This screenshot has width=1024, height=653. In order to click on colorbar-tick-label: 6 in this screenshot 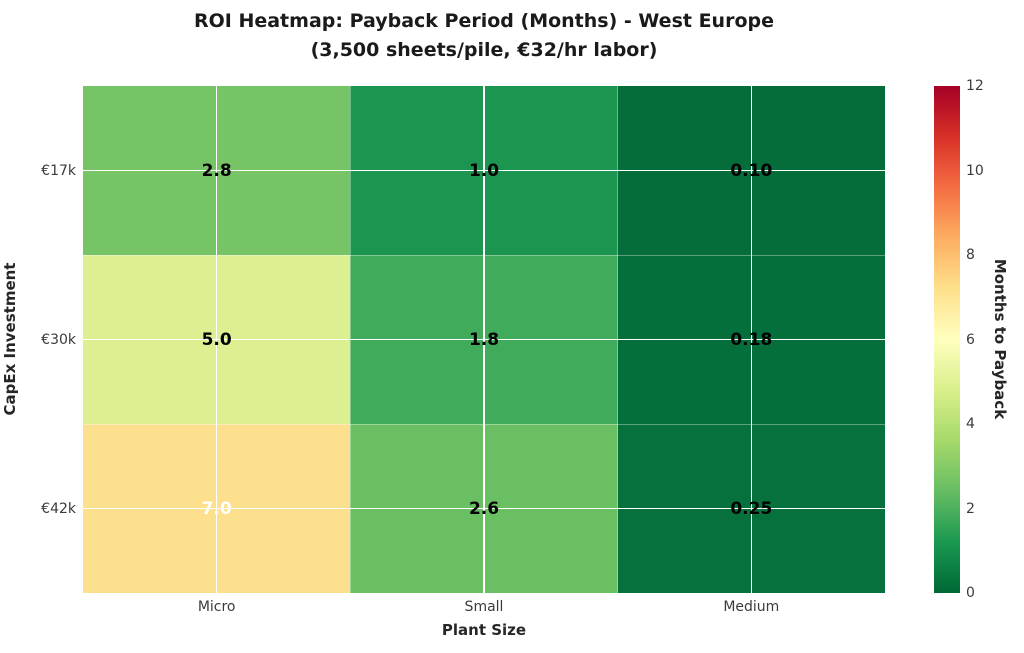, I will do `click(970, 339)`.